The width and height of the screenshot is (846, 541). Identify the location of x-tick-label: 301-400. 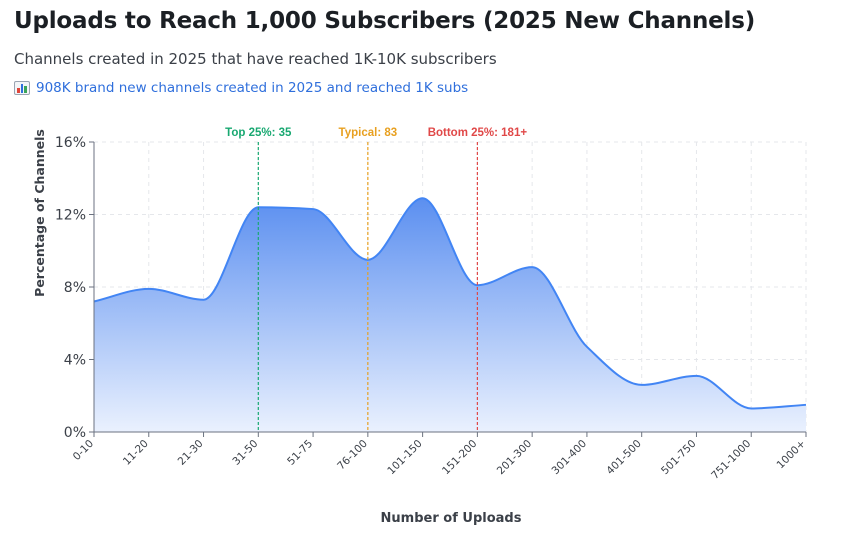
(570, 458).